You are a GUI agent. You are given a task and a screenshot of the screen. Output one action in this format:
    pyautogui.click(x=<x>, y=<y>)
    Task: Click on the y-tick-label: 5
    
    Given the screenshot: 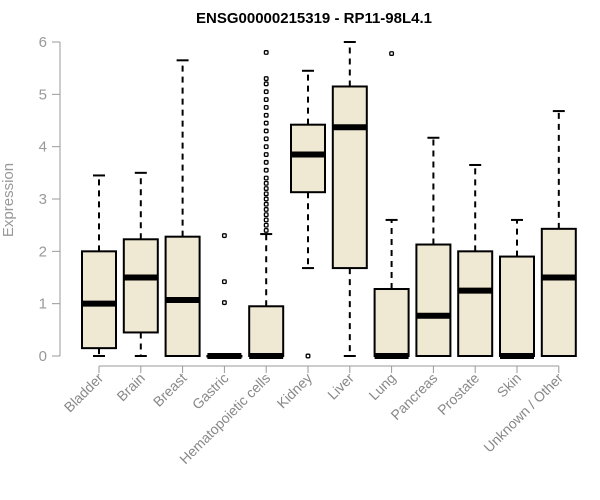 What is the action you would take?
    pyautogui.click(x=43, y=94)
    